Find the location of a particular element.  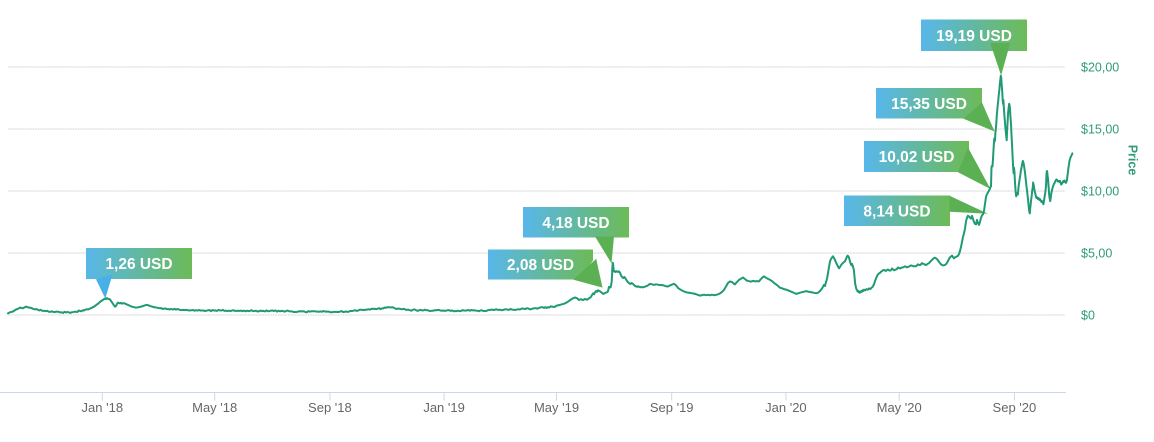

svg-text: Price is located at coordinates (1133, 160).